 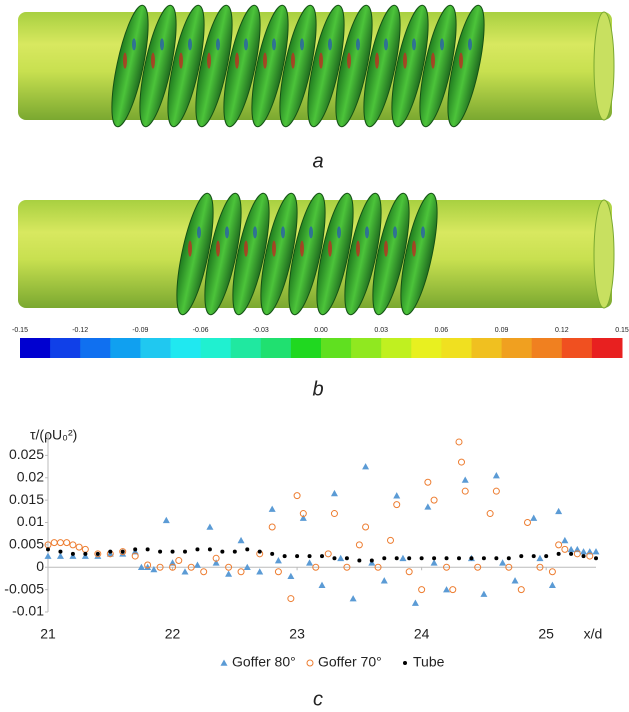 I want to click on colorbar-tick-label: -0.06, so click(x=201, y=330).